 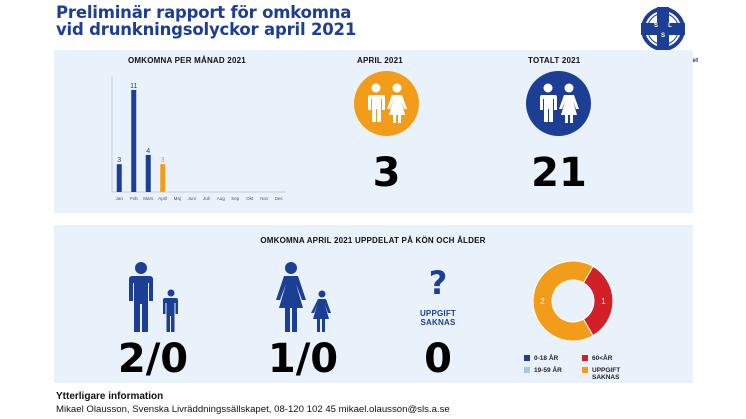 I want to click on age-donut-chart: 12, so click(x=573, y=301).